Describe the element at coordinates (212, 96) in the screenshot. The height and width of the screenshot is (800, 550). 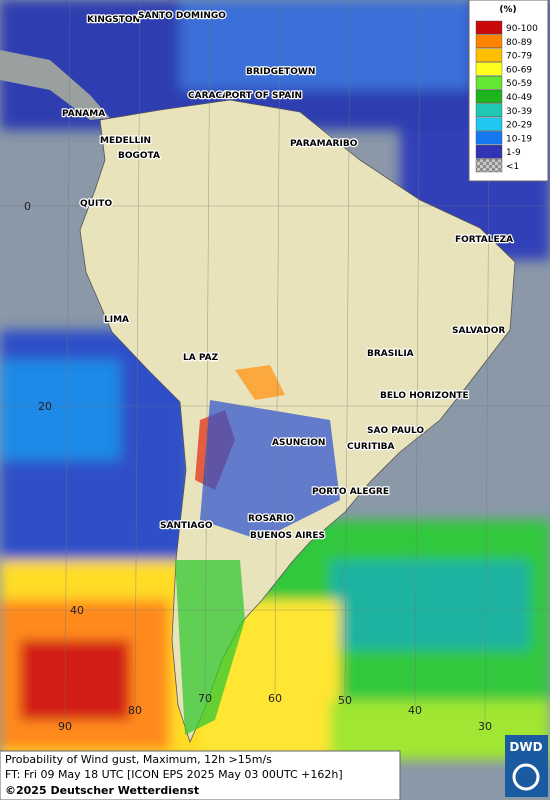
I see `city-label: CARACAS` at that location.